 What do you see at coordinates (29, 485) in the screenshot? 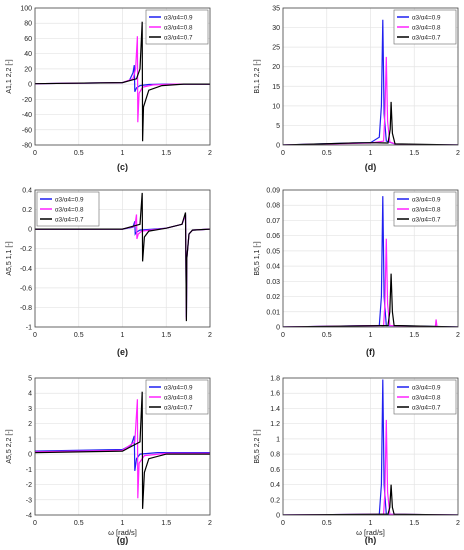
I see `y-tick-label: -2` at bounding box center [29, 485].